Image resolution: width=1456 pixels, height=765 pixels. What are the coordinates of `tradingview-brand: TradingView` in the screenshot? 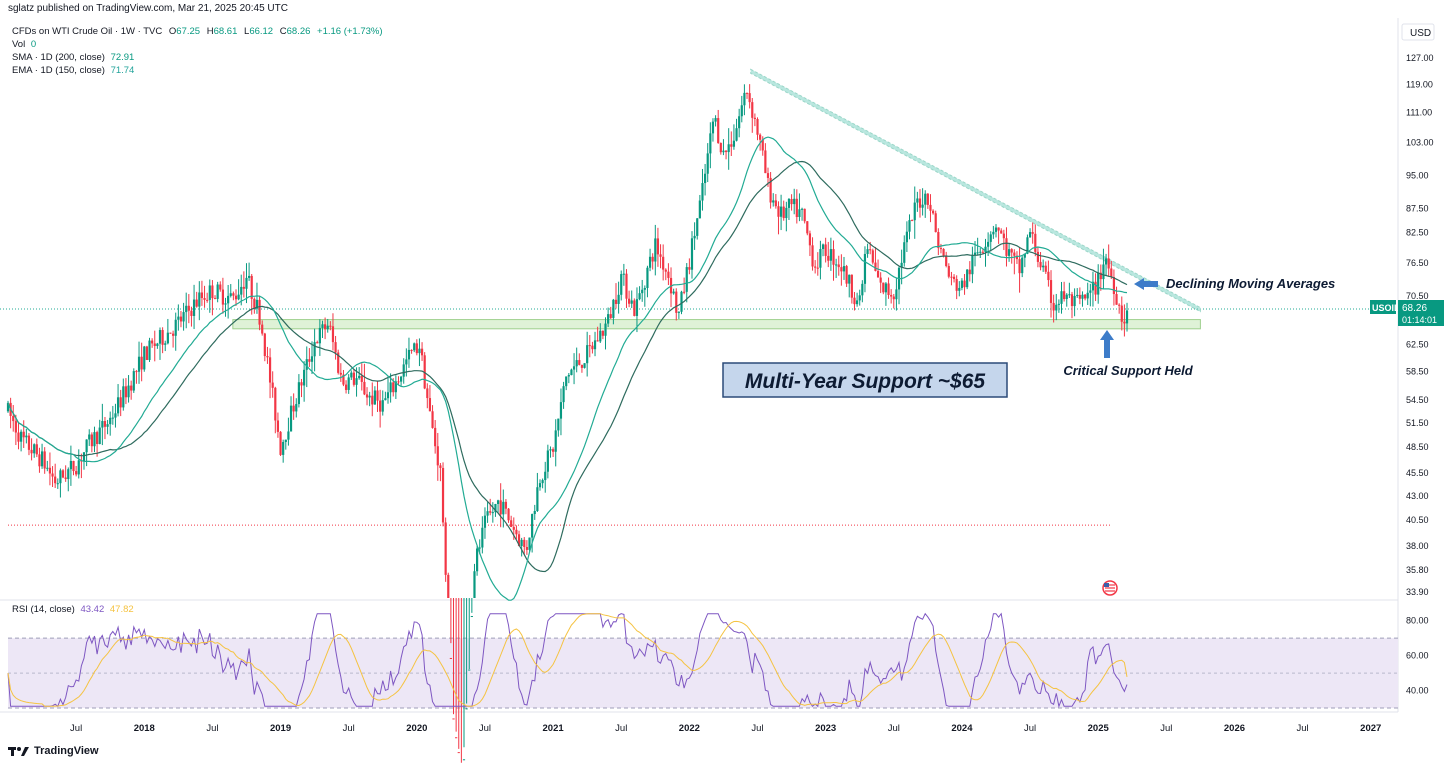 It's located at (53, 751).